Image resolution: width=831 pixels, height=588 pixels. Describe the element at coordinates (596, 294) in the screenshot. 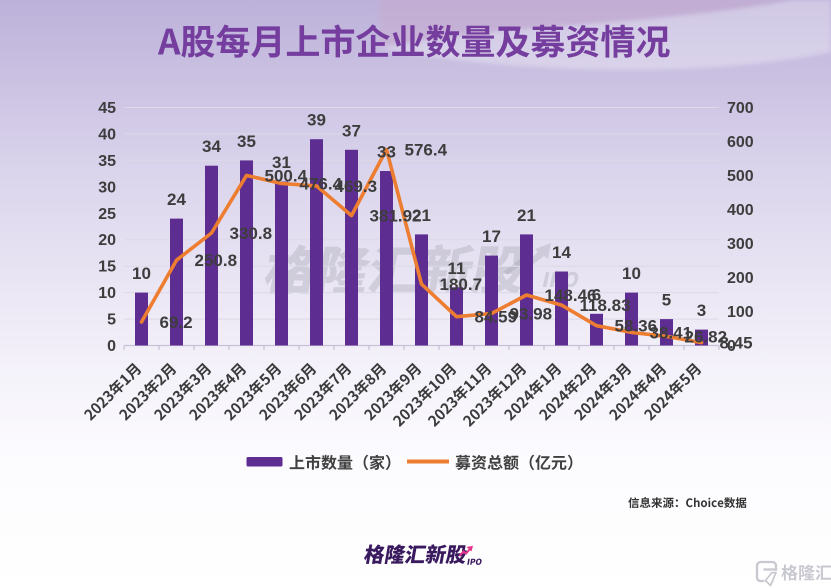

I see `svg-text: 6` at that location.